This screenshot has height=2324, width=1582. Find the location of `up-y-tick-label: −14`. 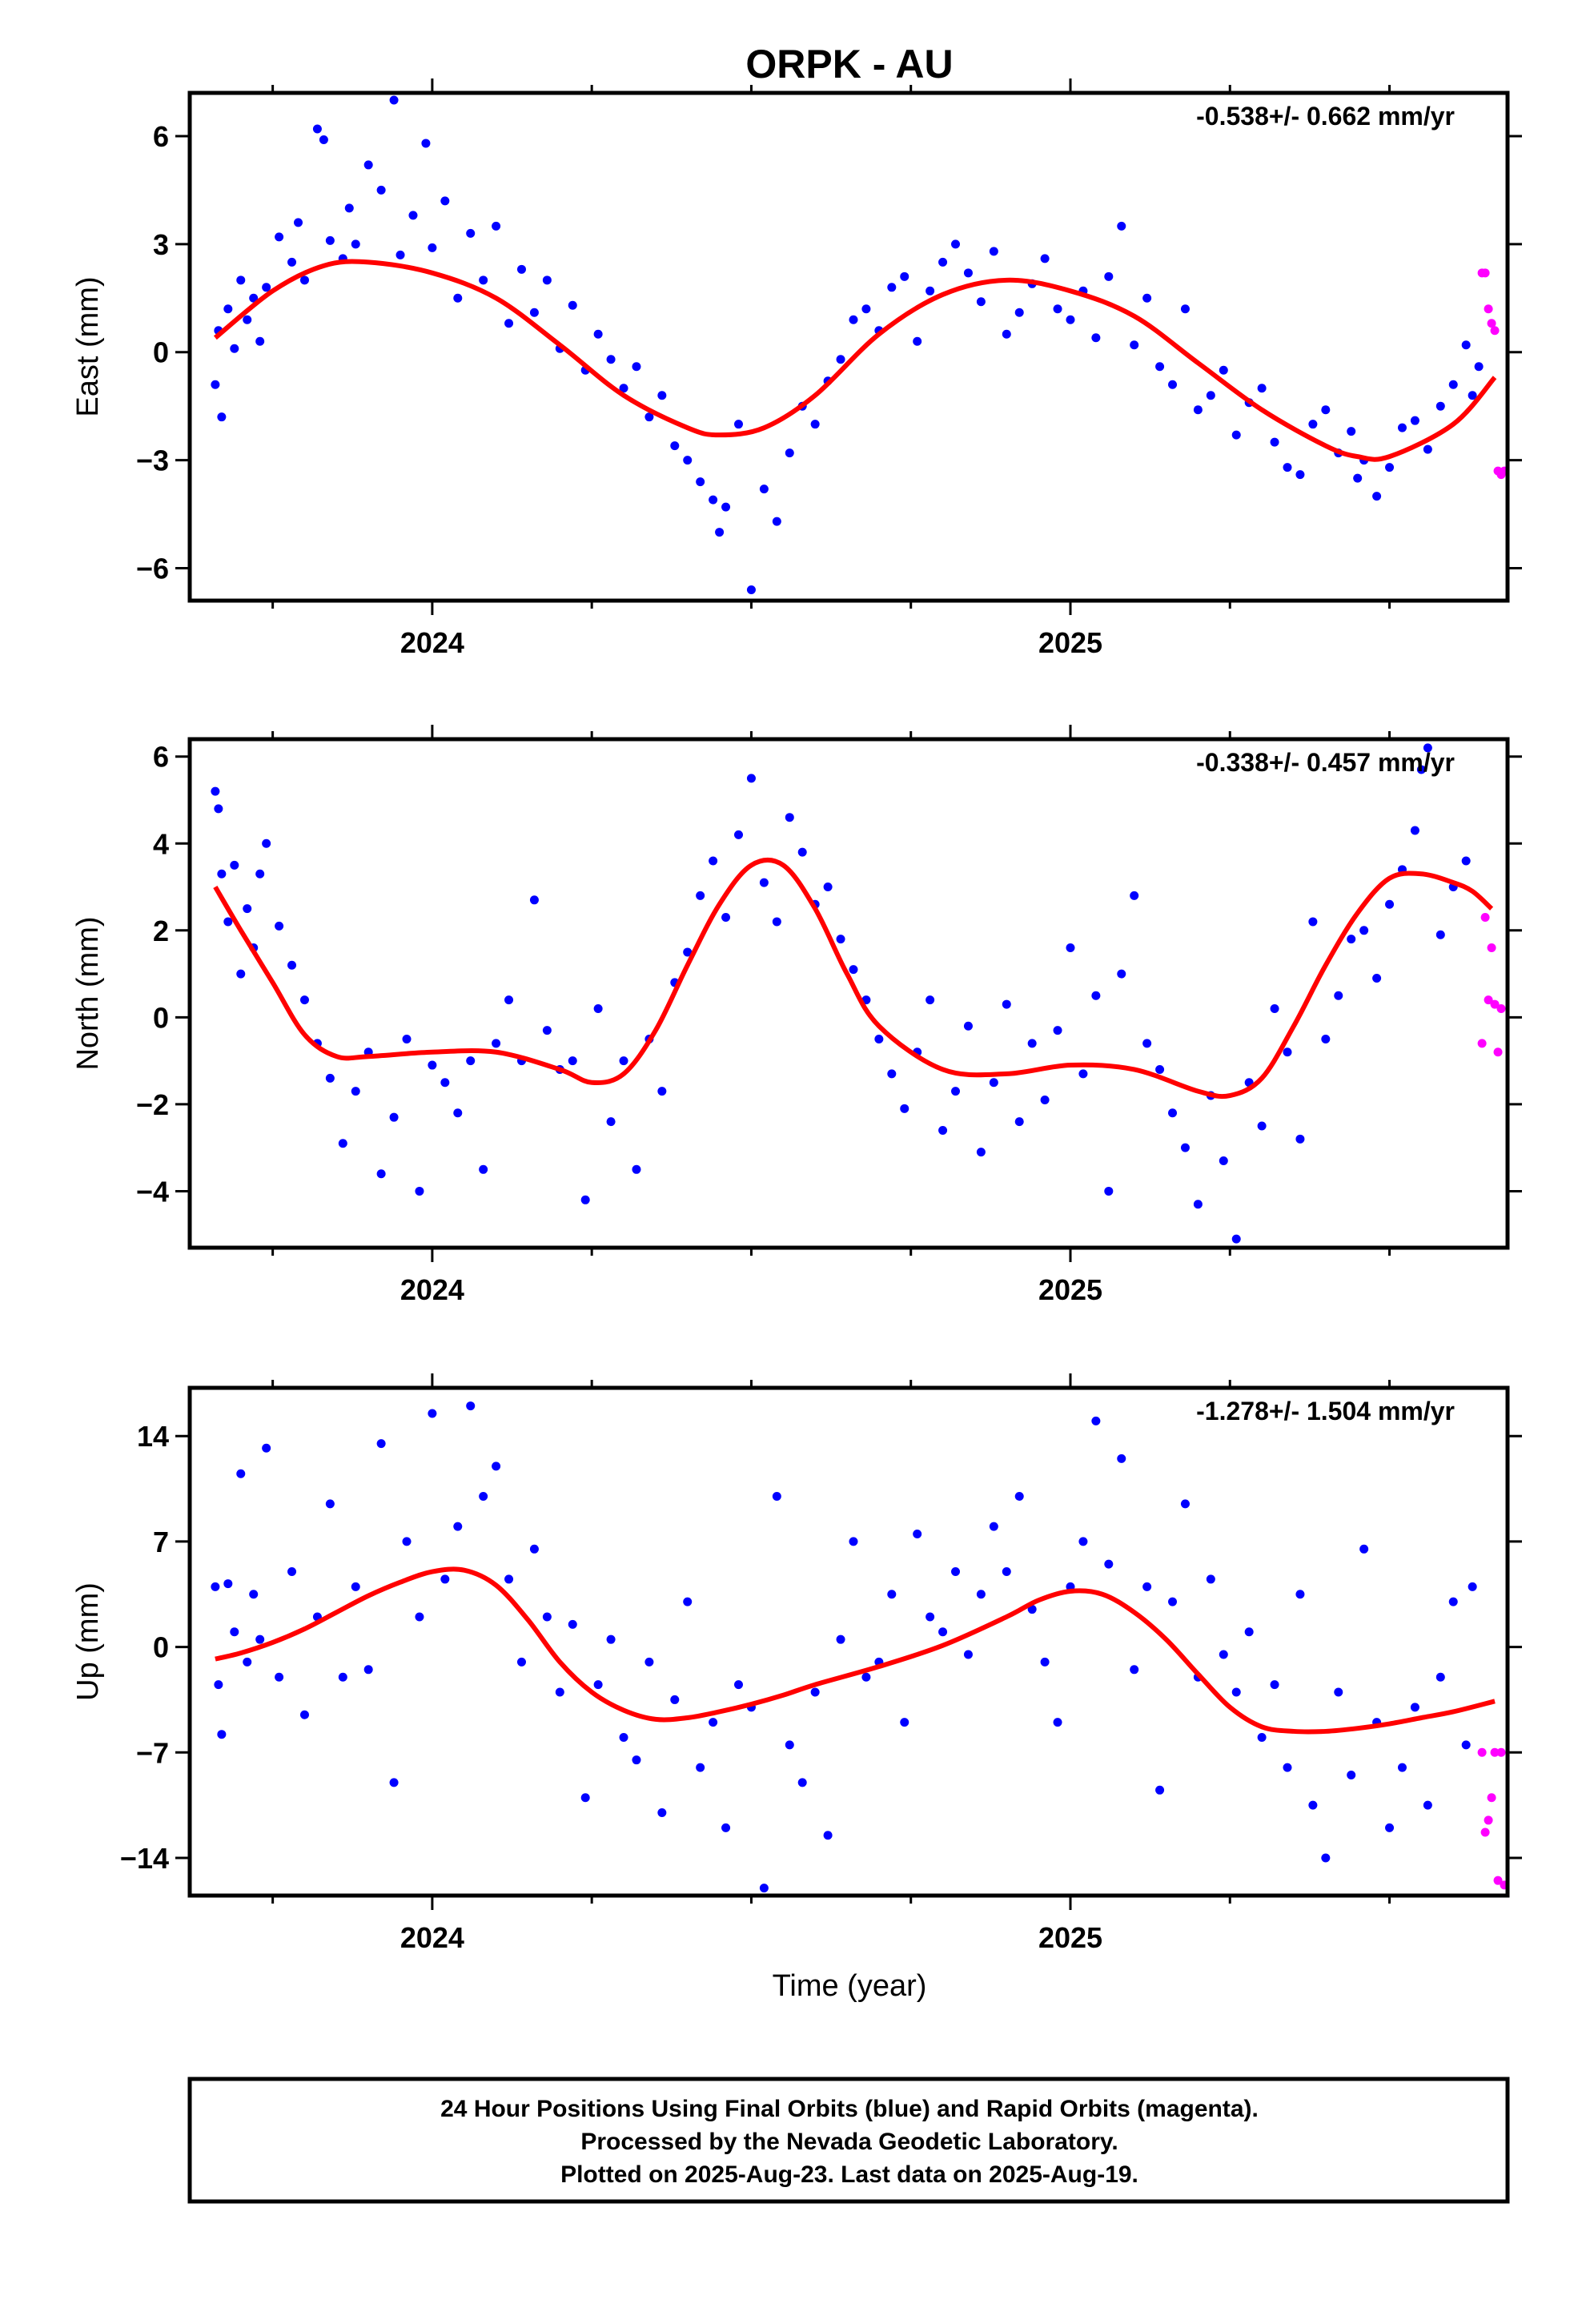

up-y-tick-label: −14 is located at coordinates (144, 1858).